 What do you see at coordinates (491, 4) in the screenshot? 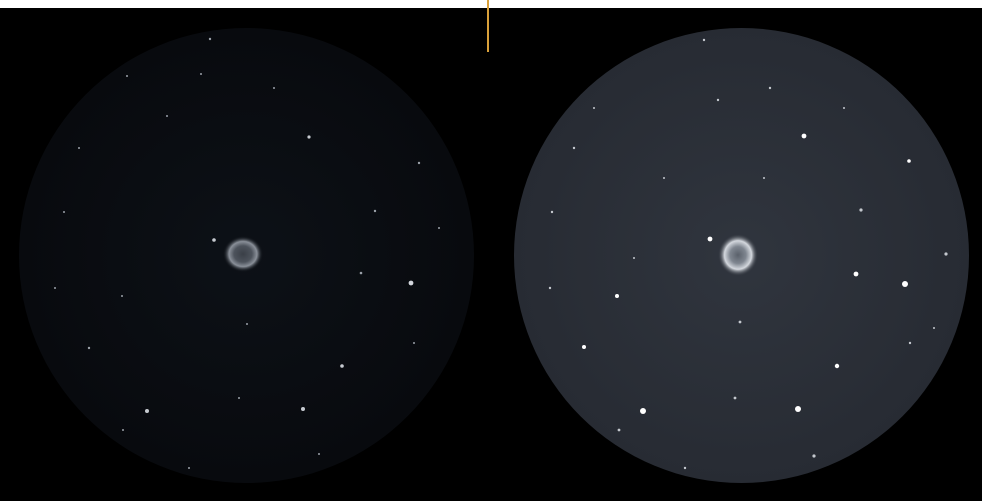
I see `top-border-strip` at bounding box center [491, 4].